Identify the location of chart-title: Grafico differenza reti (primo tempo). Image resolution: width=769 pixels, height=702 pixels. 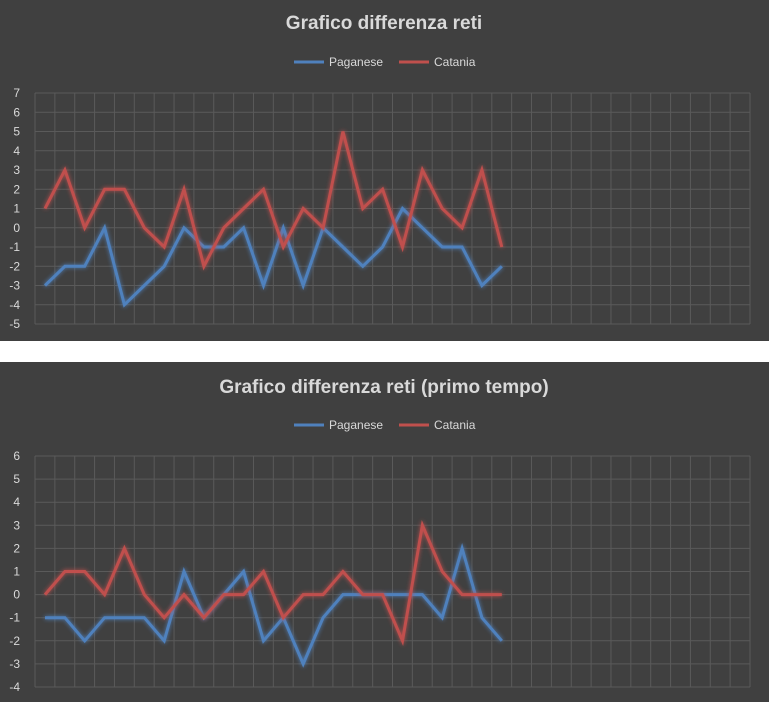
(383, 387).